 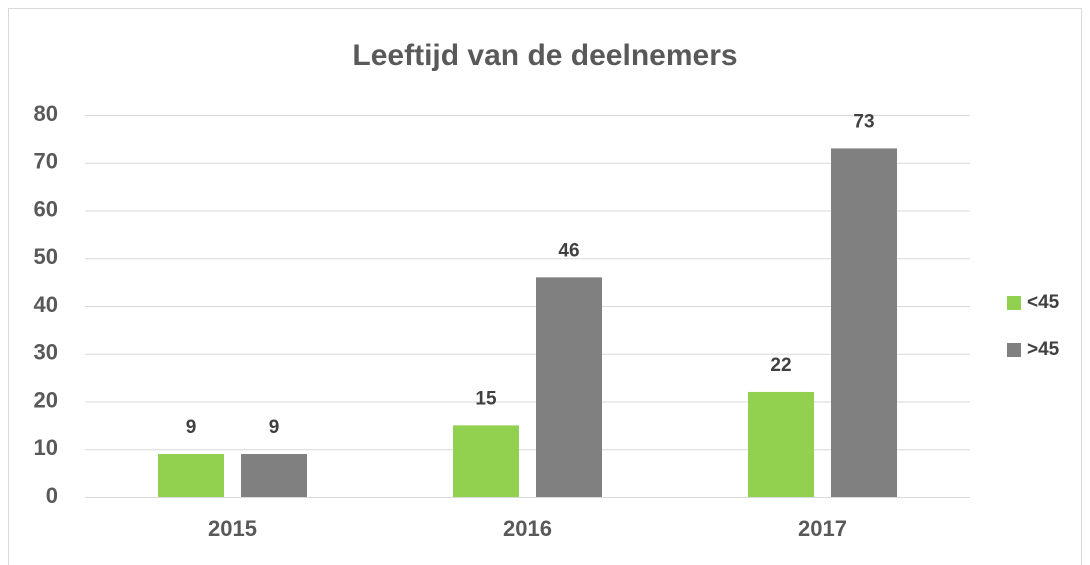 I want to click on data-label: 46, so click(x=568, y=250).